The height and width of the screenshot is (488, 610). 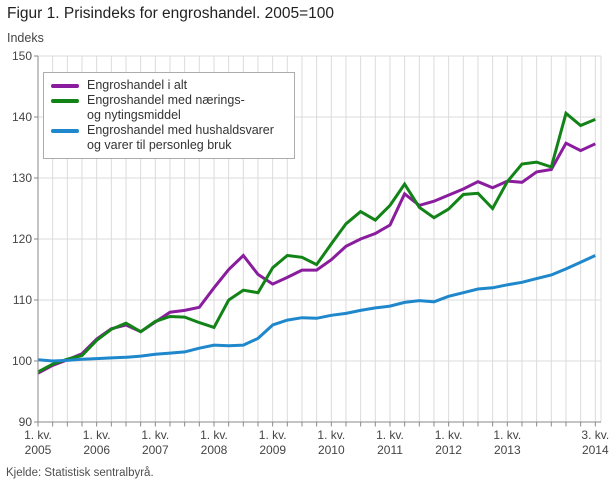 I want to click on source-note: Kjelde: Statistisk sentralbyrå., so click(x=80, y=473).